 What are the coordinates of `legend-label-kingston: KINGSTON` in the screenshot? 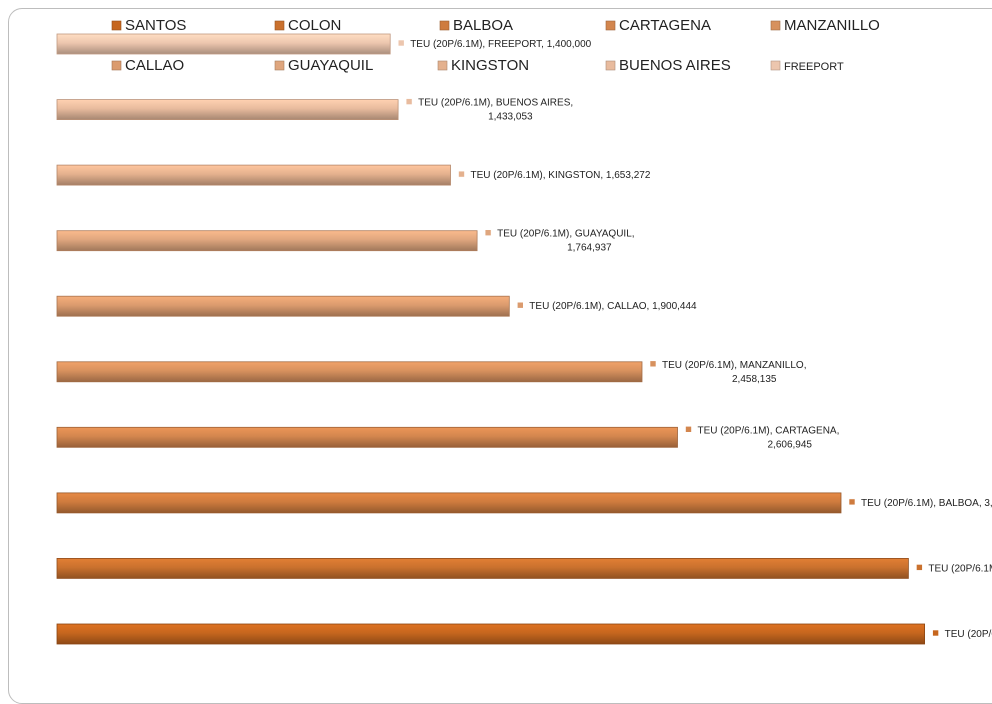 It's located at (490, 65).